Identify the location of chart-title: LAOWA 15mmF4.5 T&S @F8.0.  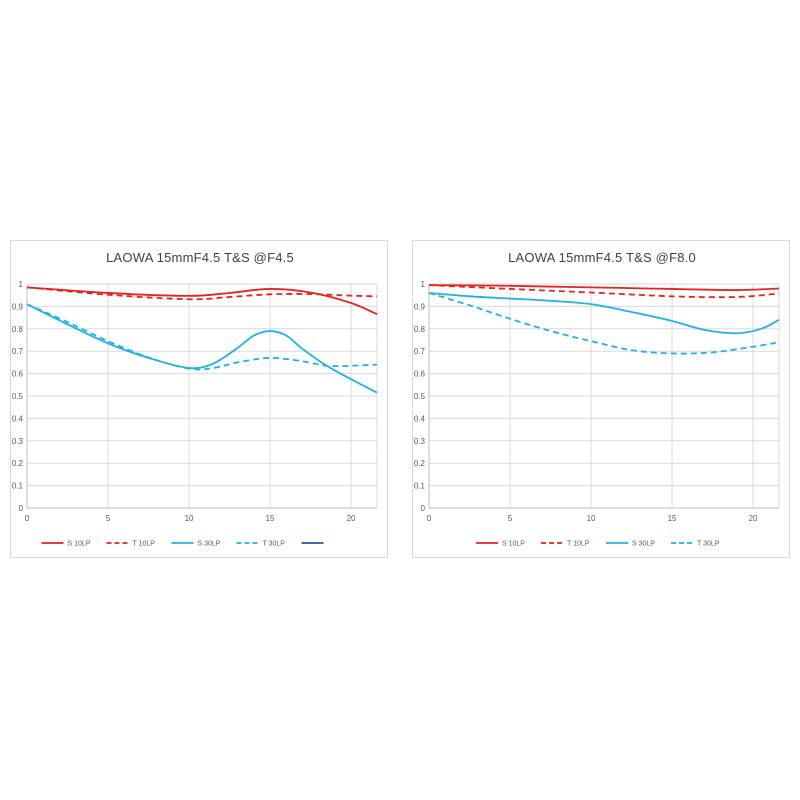
(602, 257).